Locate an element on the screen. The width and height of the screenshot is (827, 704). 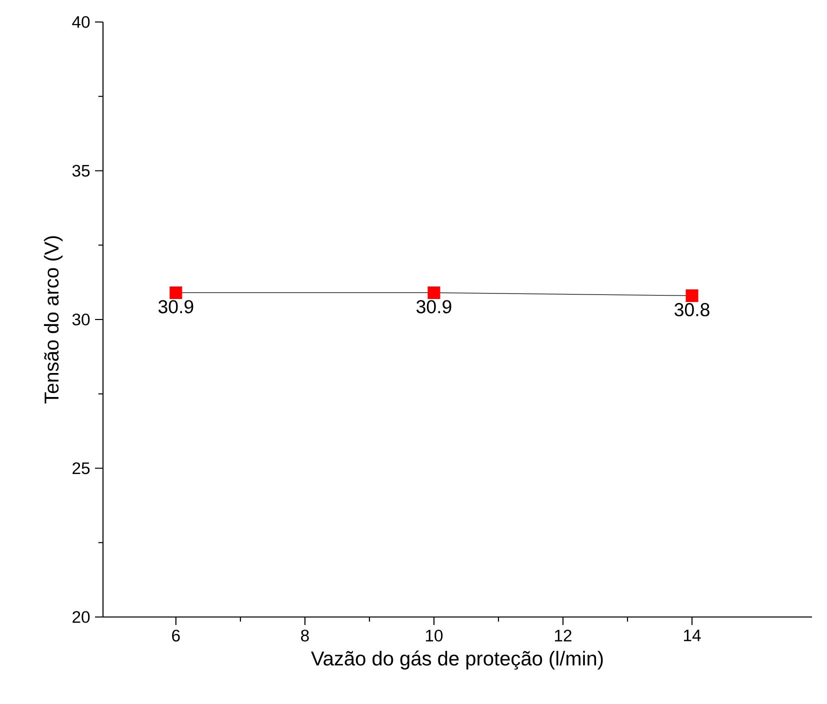
x-tick-label: 8 is located at coordinates (305, 636).